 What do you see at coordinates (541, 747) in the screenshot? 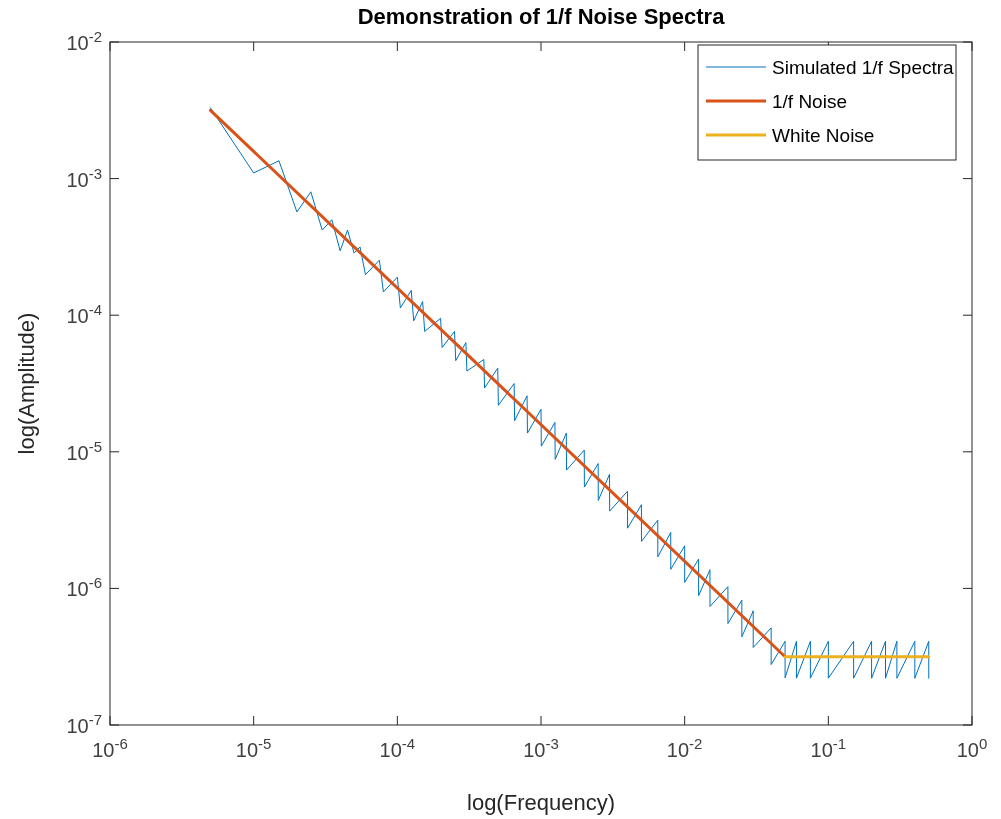
I see `x-tick-label: 10$^{-3}$` at bounding box center [541, 747].